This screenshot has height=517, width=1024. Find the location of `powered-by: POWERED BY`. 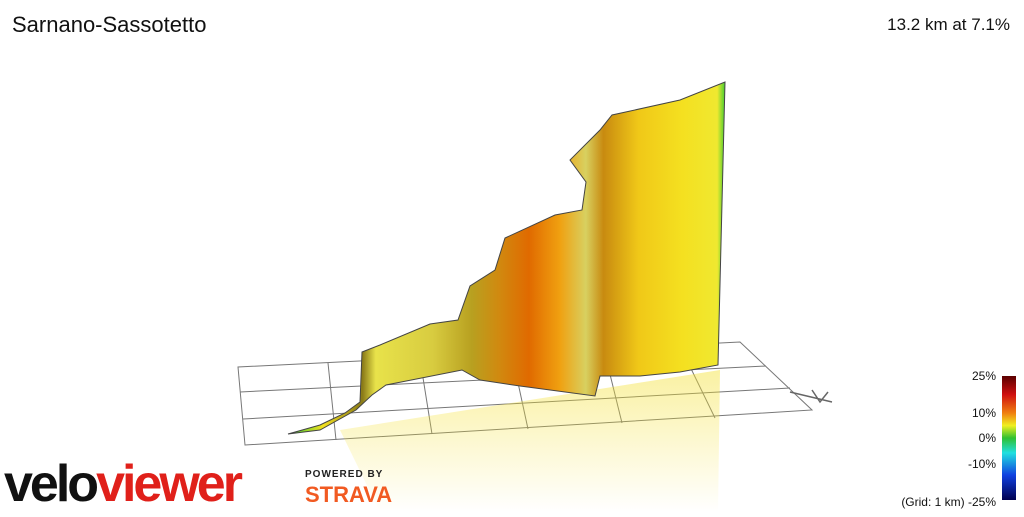

powered-by: POWERED BY is located at coordinates (344, 474).